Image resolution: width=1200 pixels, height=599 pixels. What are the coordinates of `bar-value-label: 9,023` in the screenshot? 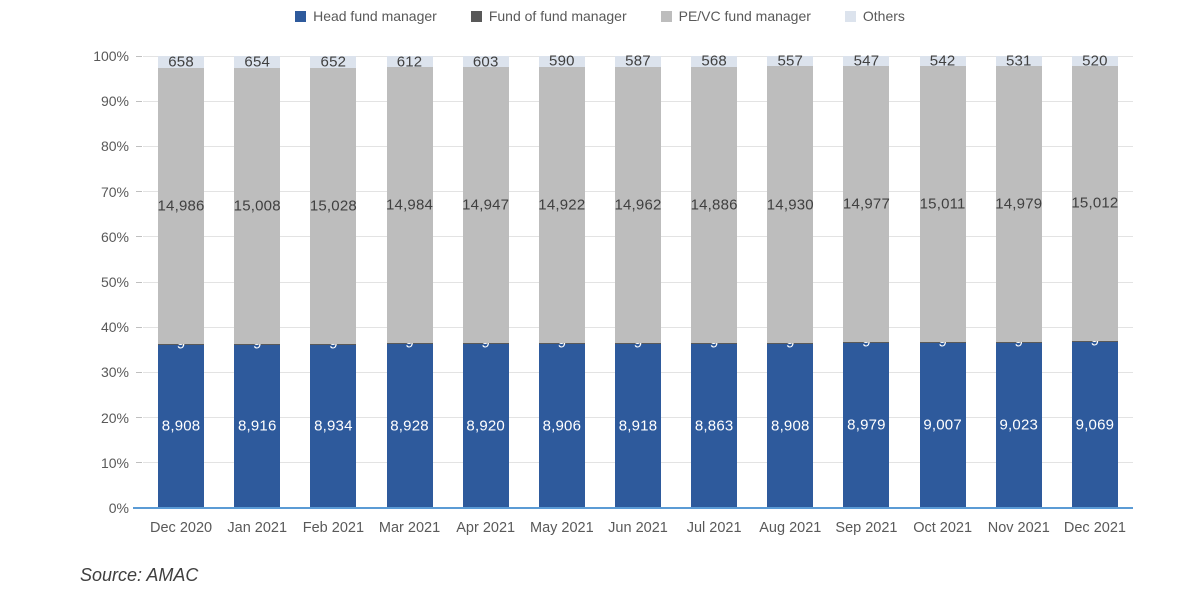 It's located at (1019, 425).